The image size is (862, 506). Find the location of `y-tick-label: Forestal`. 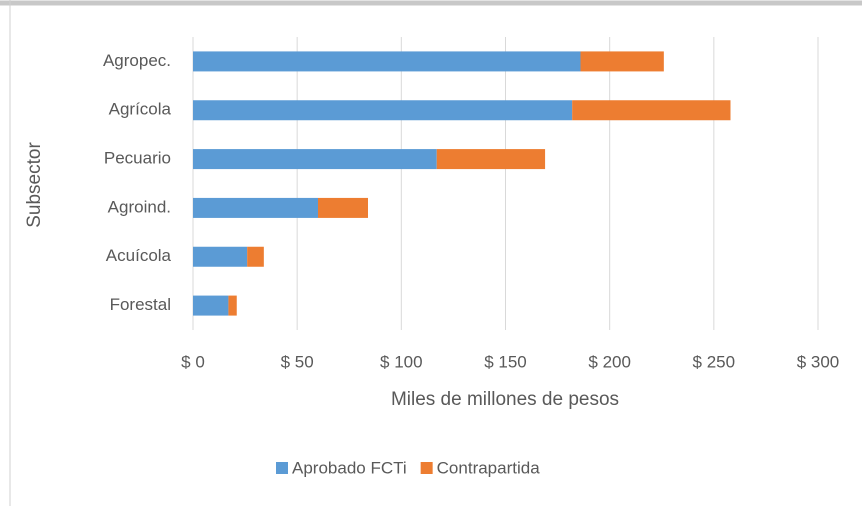

y-tick-label: Forestal is located at coordinates (140, 304).